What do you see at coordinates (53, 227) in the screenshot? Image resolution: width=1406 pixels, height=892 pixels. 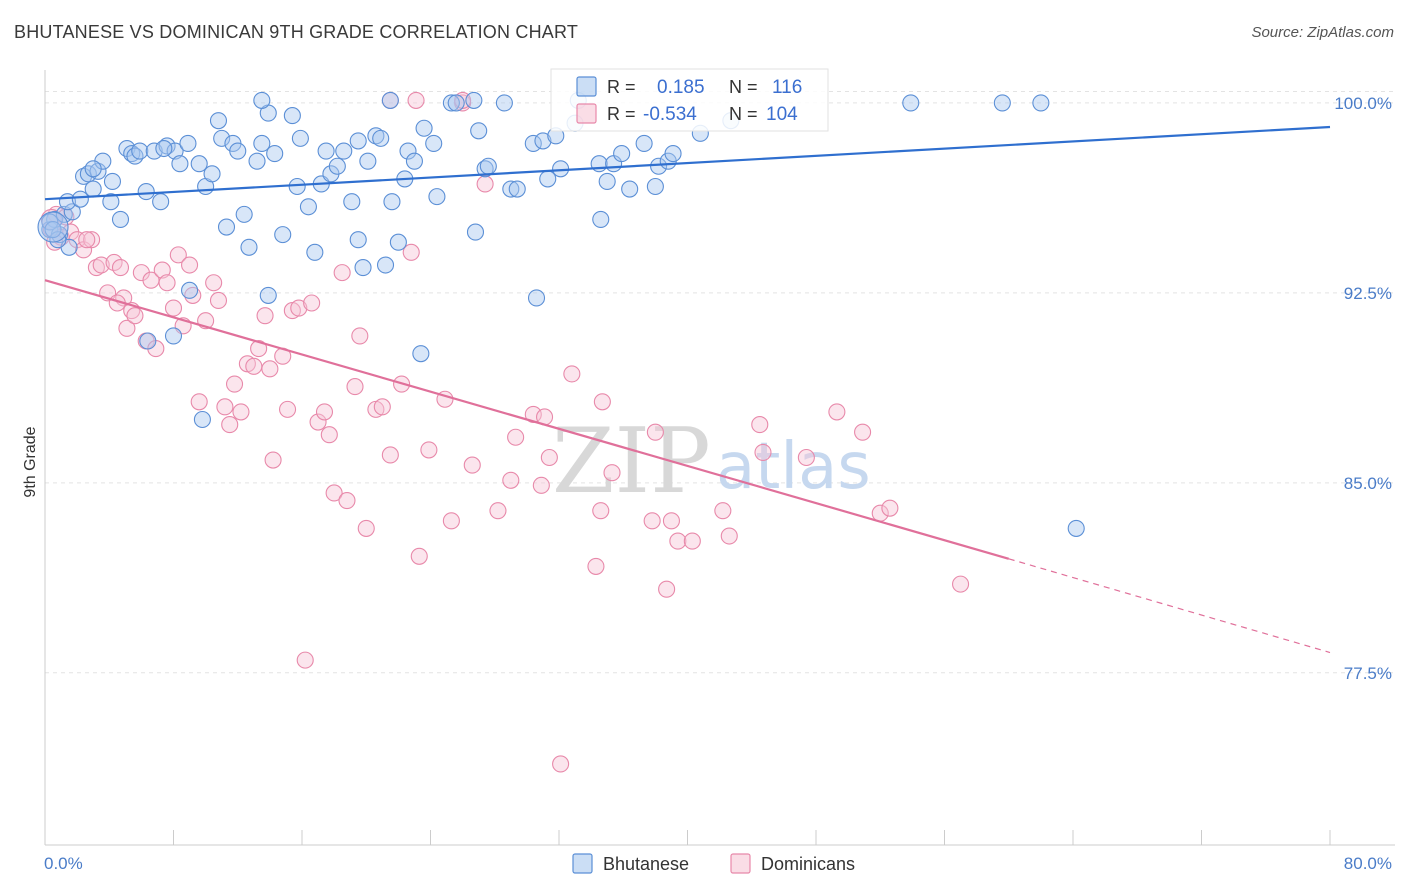 I see `bhutanese-point-cluster` at bounding box center [53, 227].